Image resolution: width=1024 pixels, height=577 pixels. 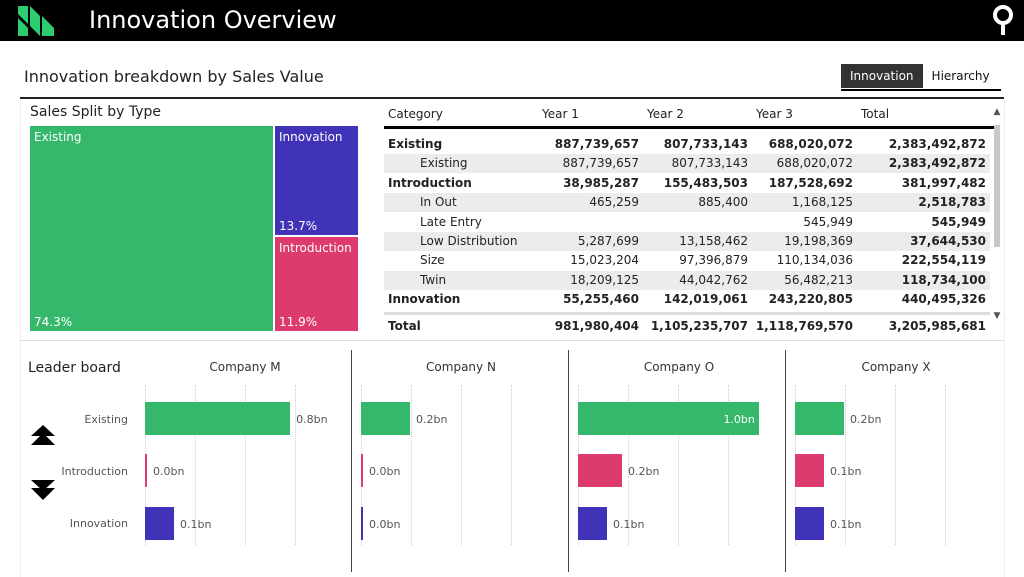 What do you see at coordinates (608, 241) in the screenshot?
I see `cell-y1: 5,287,699` at bounding box center [608, 241].